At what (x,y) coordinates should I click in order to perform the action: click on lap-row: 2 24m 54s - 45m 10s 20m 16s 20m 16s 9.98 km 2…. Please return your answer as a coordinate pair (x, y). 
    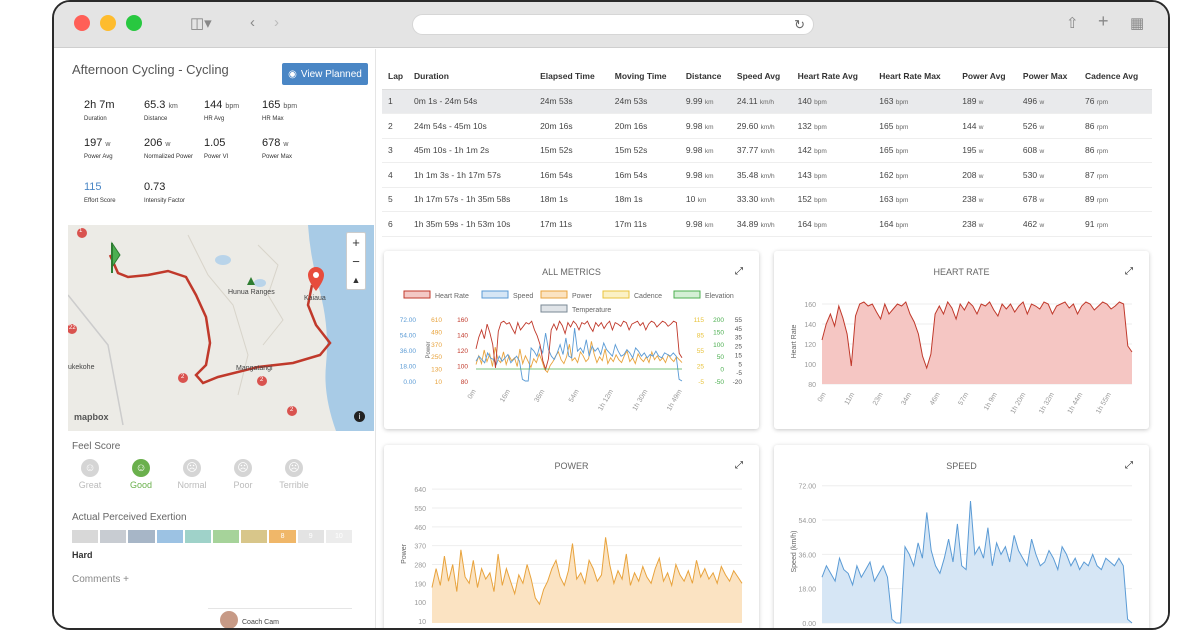
    Looking at the image, I should click on (767, 126).